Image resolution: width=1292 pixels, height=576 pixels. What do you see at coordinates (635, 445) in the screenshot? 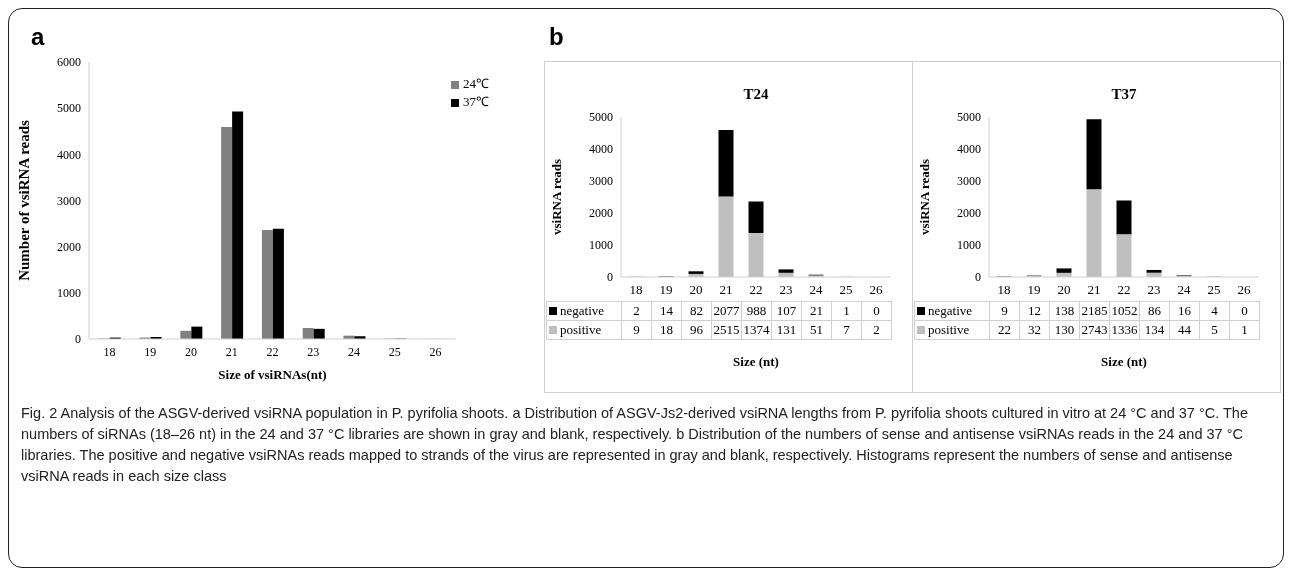
I see `caption: Fig. 2 Analysis of the ASGV-derived vsiRNA population in P. pyrifolia shoots. a Distribution of ASGV-Js2-derived vsiRNA lengths from P. pyrifolia shoots cultured in vitro at 24 °C and 37 °C. The numbers of siRNAs (18–26 nt) in the 24 and 37 °C libraries are shown in gray and blank, respectively. b Distribution of the numbers of sense and antisense vsiRNAs reads in the 24 and 37 °C libraries. The positive and negative vsiRNAs reads mapped to strands of the virus are represented in gray and blank, respectively. Histograms represent the numbers of sense and antisense vsiRNA reads in each size class` at bounding box center [635, 445].